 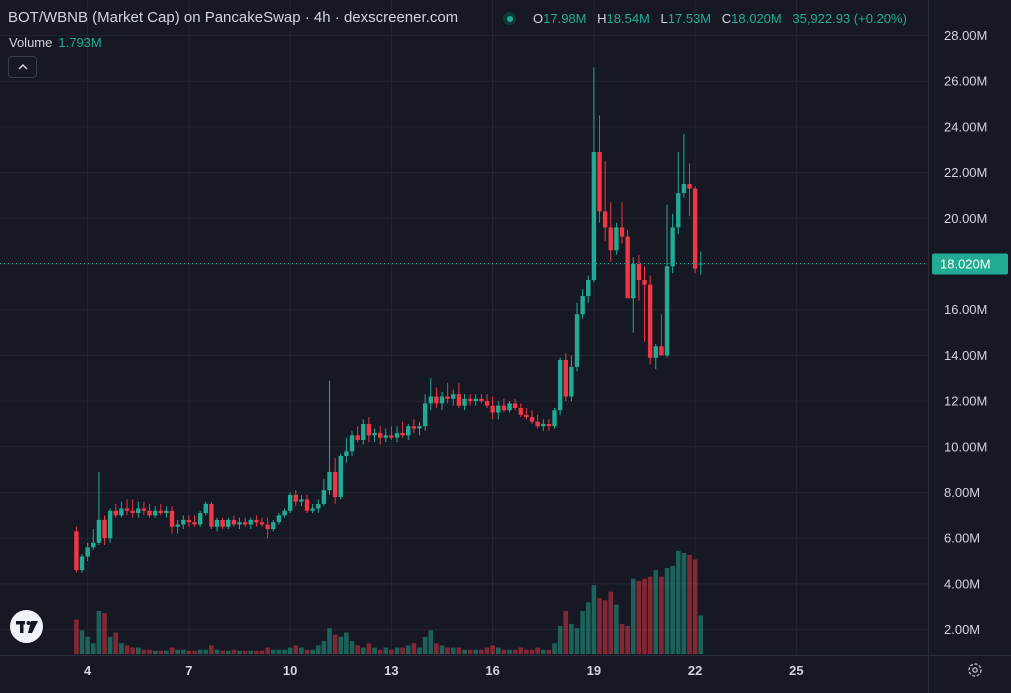 I want to click on close-value: 18.020M, so click(x=756, y=18).